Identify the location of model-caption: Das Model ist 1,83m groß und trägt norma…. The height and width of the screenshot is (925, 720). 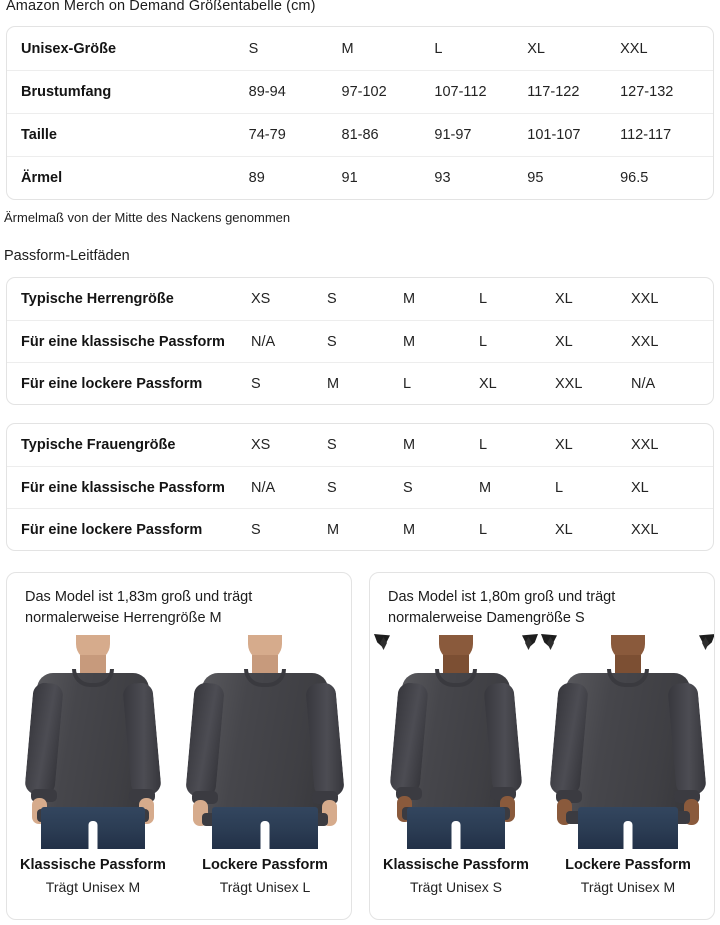
(139, 608).